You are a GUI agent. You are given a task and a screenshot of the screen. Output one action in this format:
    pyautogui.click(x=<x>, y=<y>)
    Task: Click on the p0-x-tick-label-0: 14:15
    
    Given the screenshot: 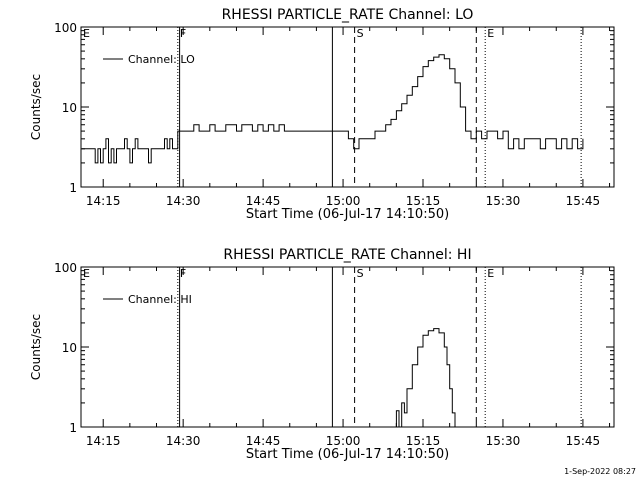 What is the action you would take?
    pyautogui.click(x=103, y=201)
    